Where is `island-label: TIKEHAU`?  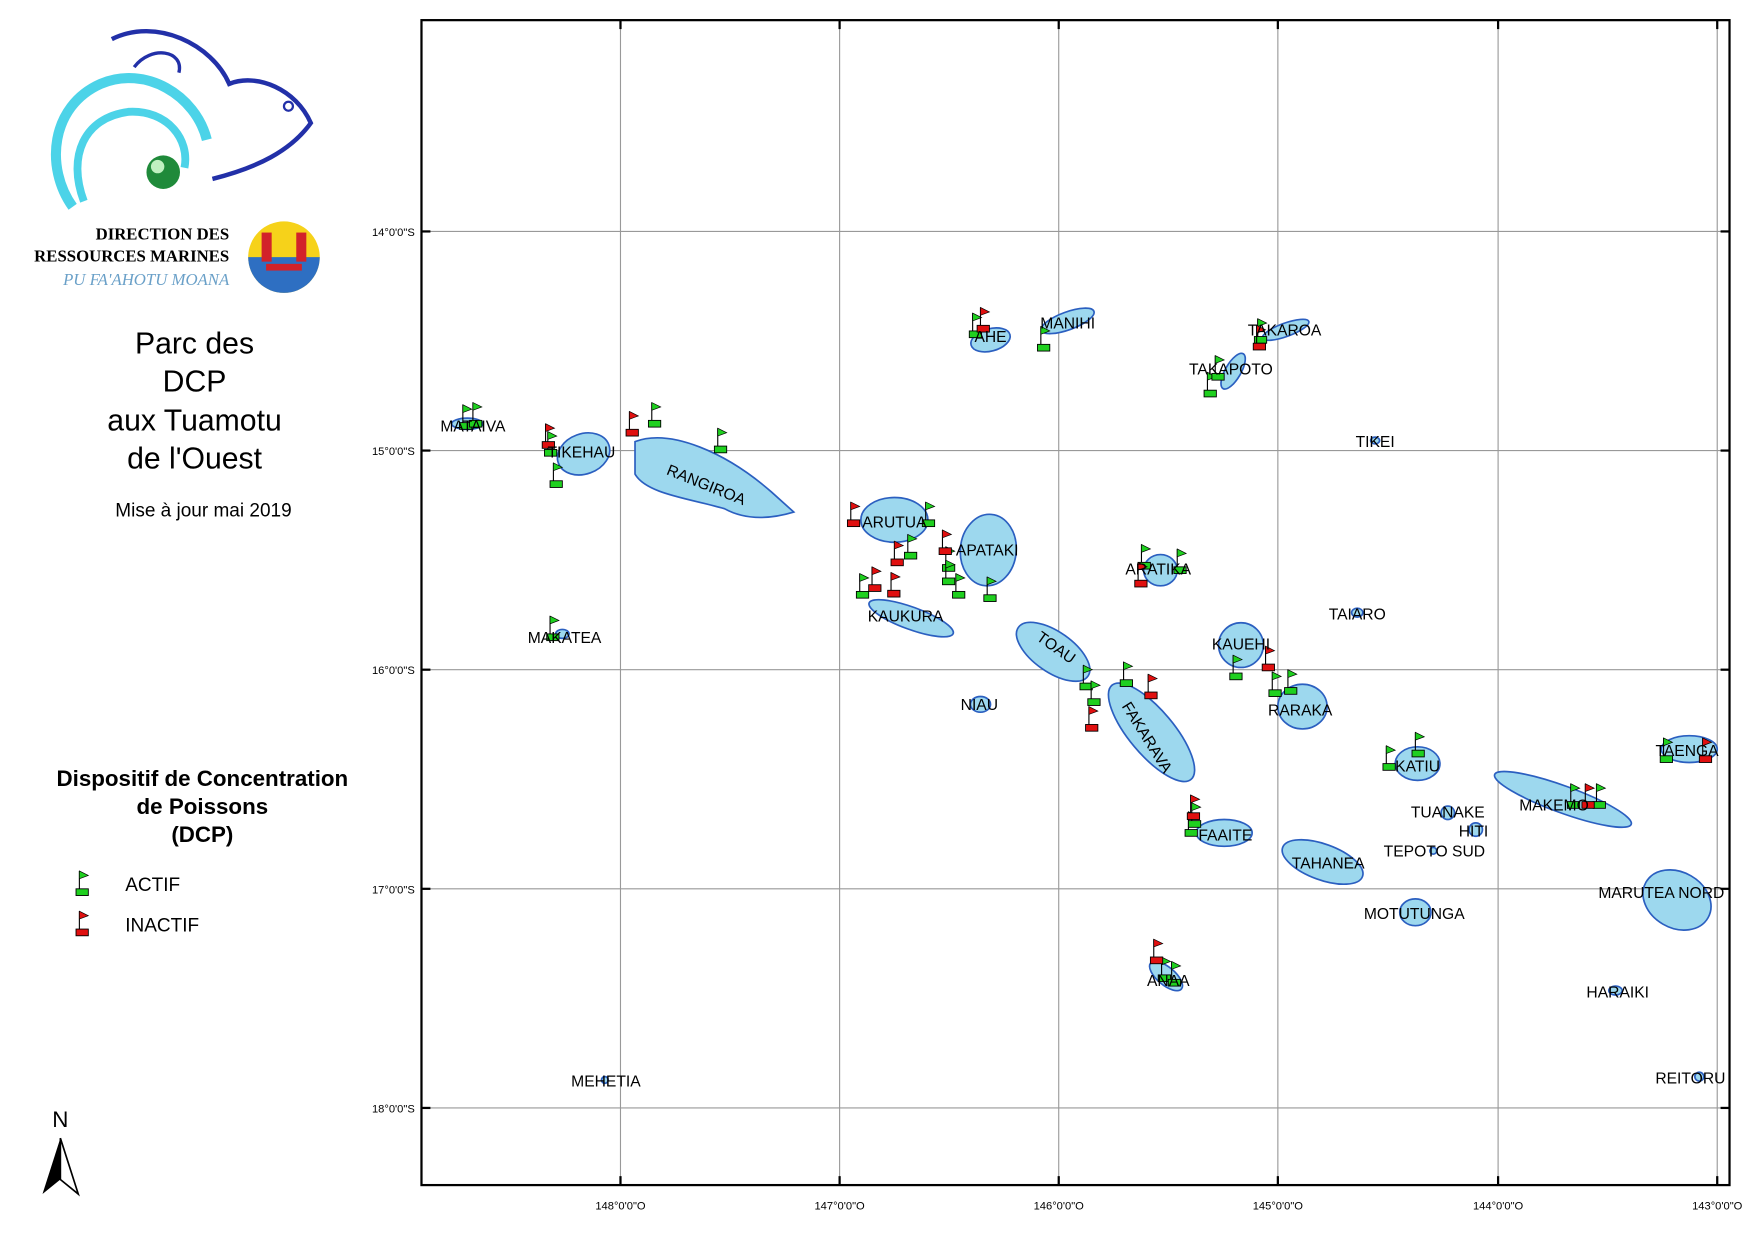 island-label: TIKEHAU is located at coordinates (581, 452).